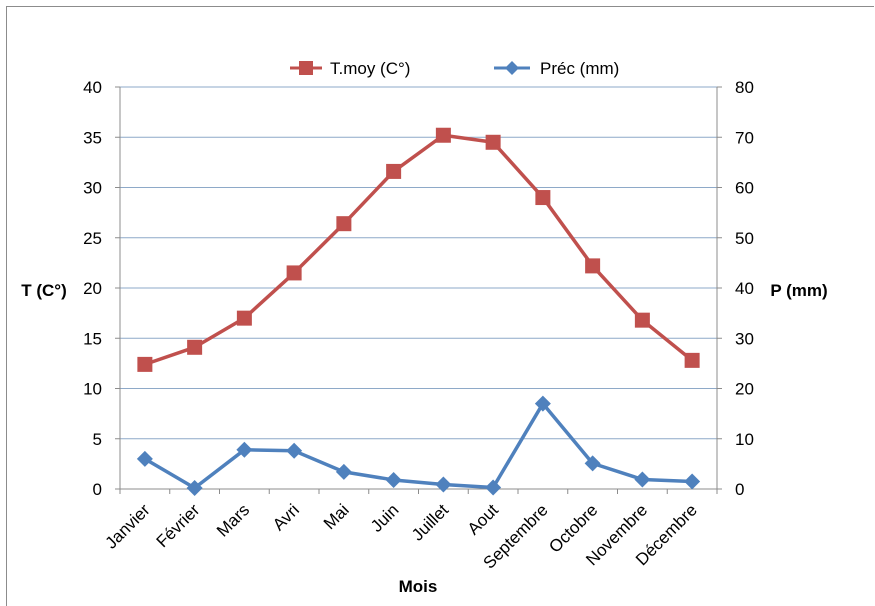 The height and width of the screenshot is (606, 875). Describe the element at coordinates (92, 87) in the screenshot. I see `left-tick-label: 40` at that location.